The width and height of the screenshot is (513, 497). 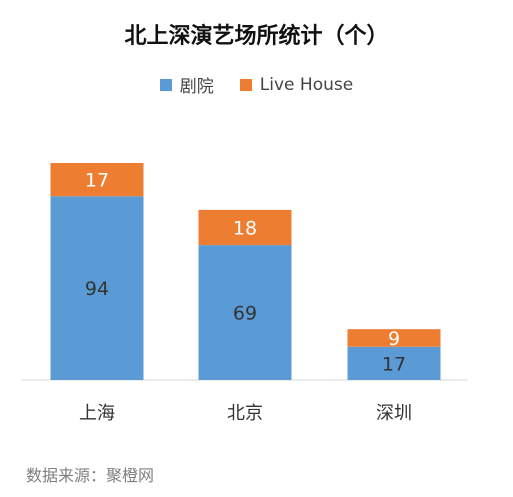 I want to click on data-label-theater-2: 17, so click(x=394, y=364).